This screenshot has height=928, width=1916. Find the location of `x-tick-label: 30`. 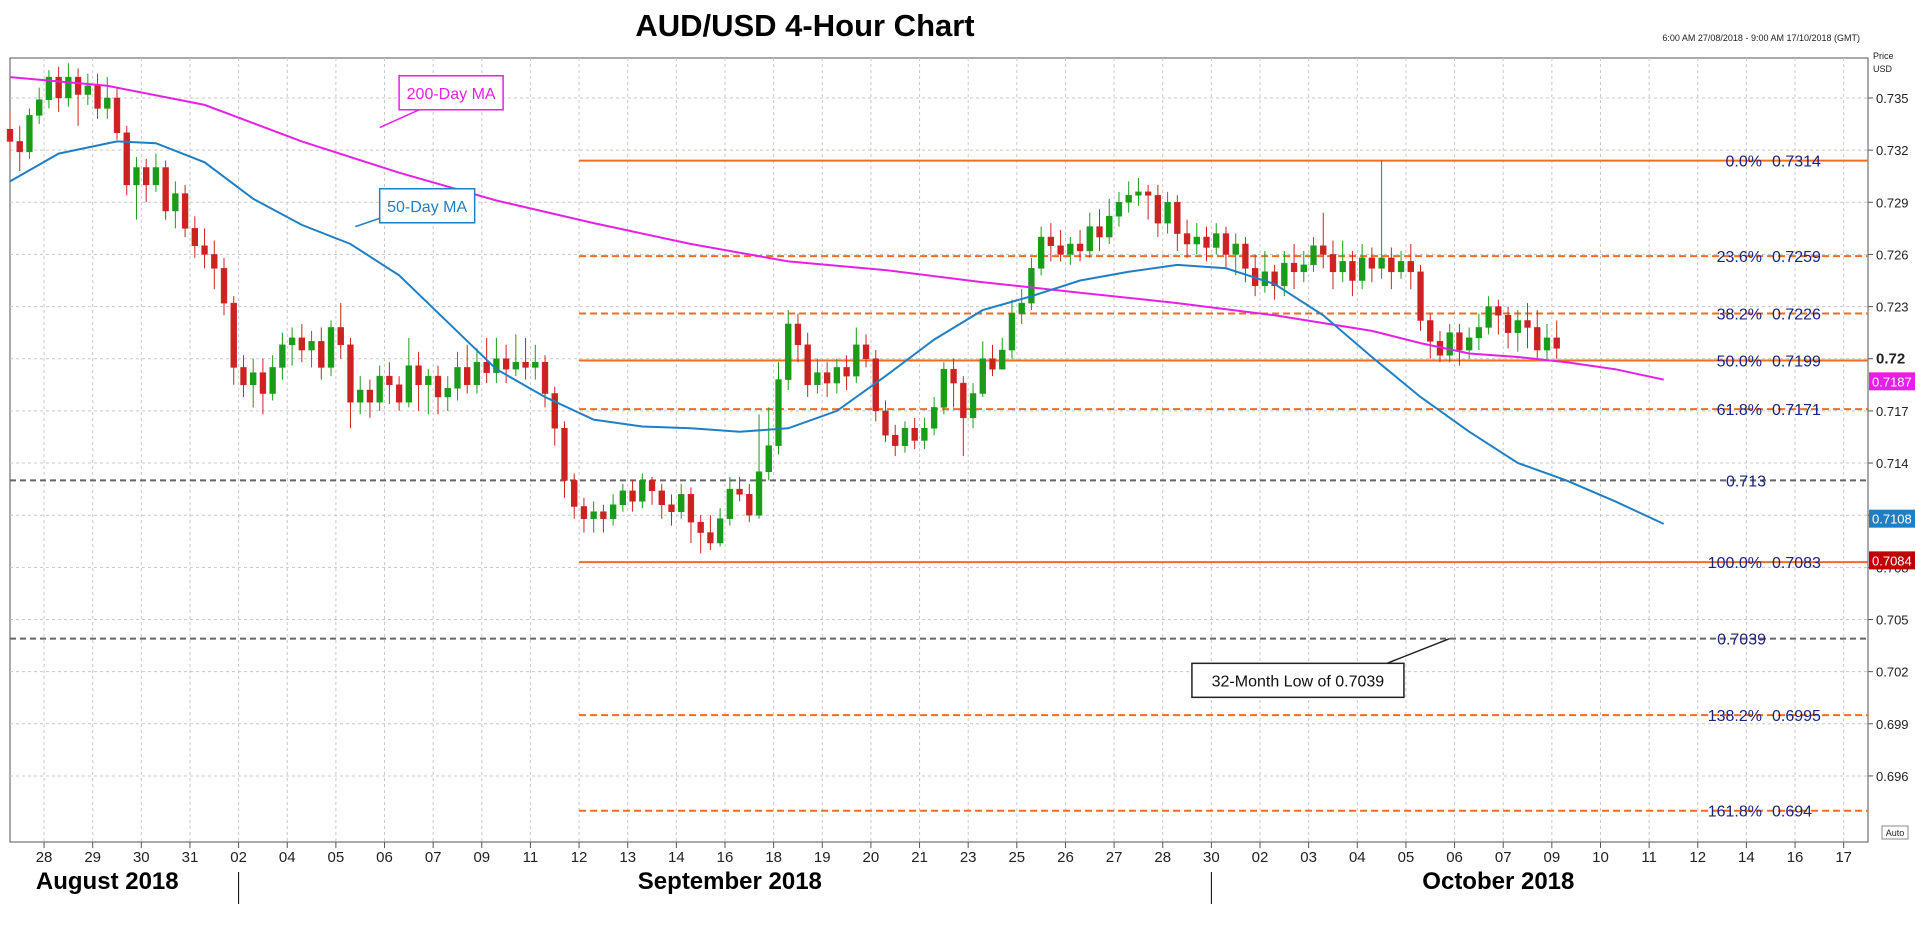

x-tick-label: 30 is located at coordinates (141, 857).